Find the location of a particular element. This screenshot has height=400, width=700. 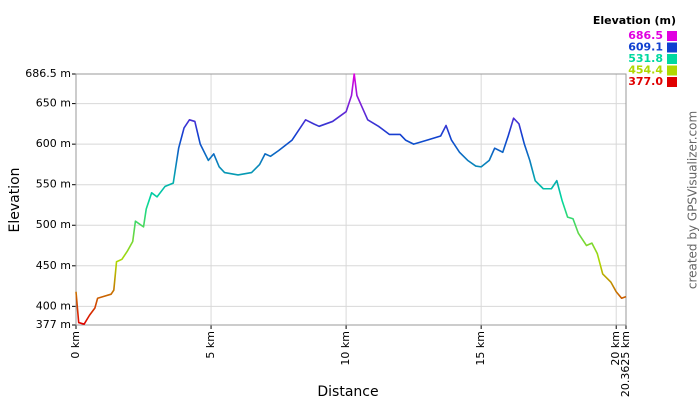

y-tick-label: 500 m is located at coordinates (53, 224).